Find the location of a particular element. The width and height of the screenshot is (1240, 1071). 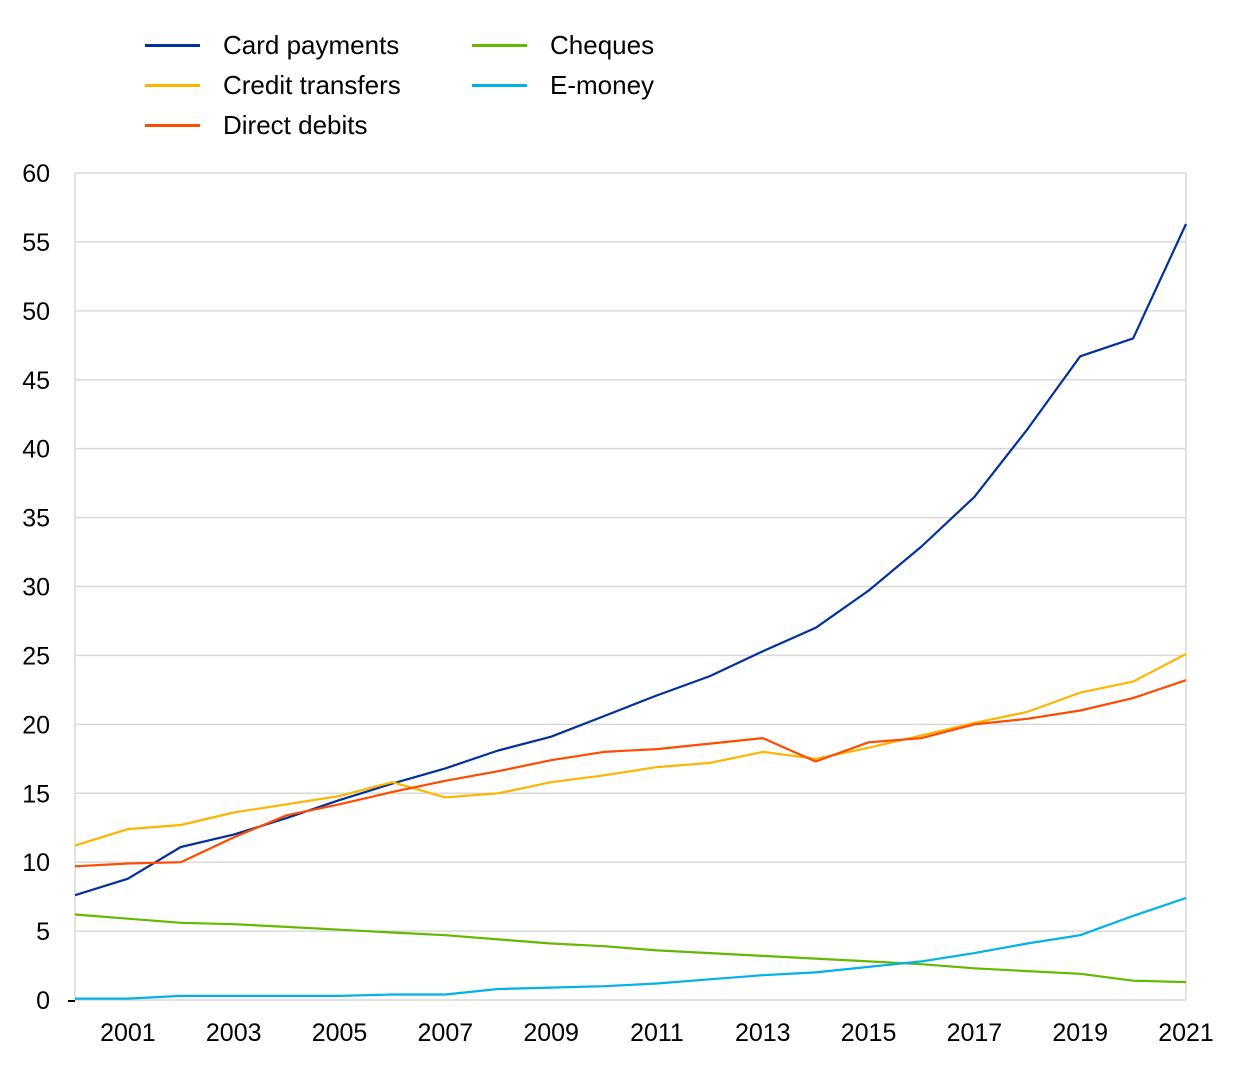

series-line-e-money is located at coordinates (631, 948).